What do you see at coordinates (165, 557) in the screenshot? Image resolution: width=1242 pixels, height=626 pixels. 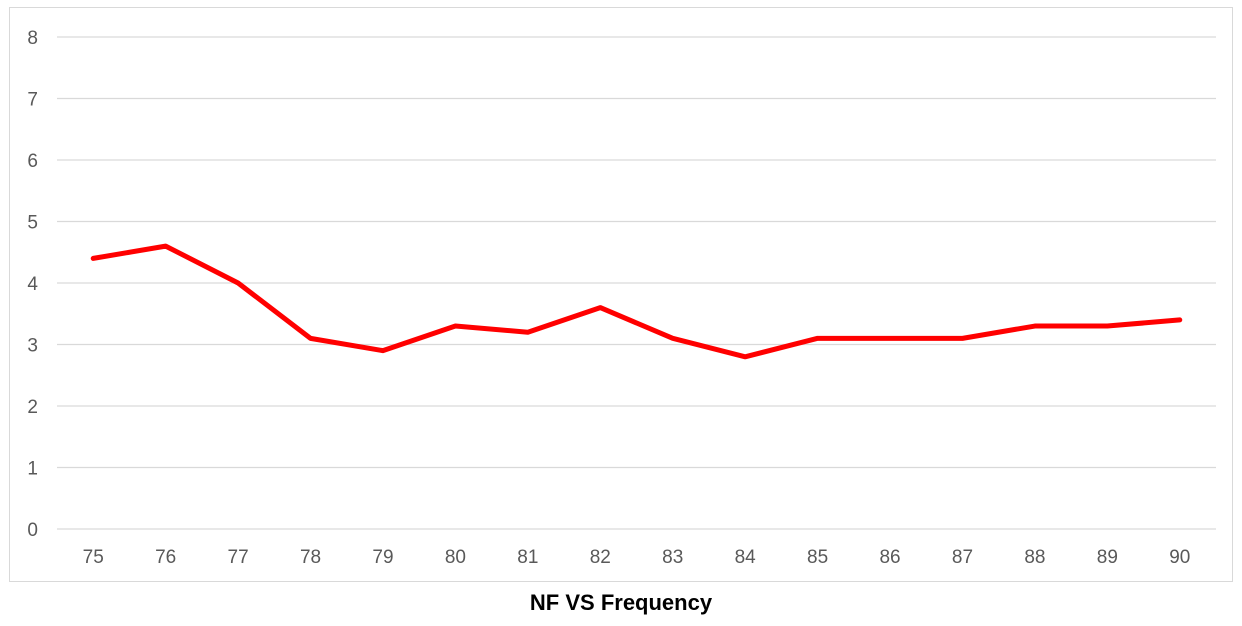 I see `x-tick-label: 76` at bounding box center [165, 557].